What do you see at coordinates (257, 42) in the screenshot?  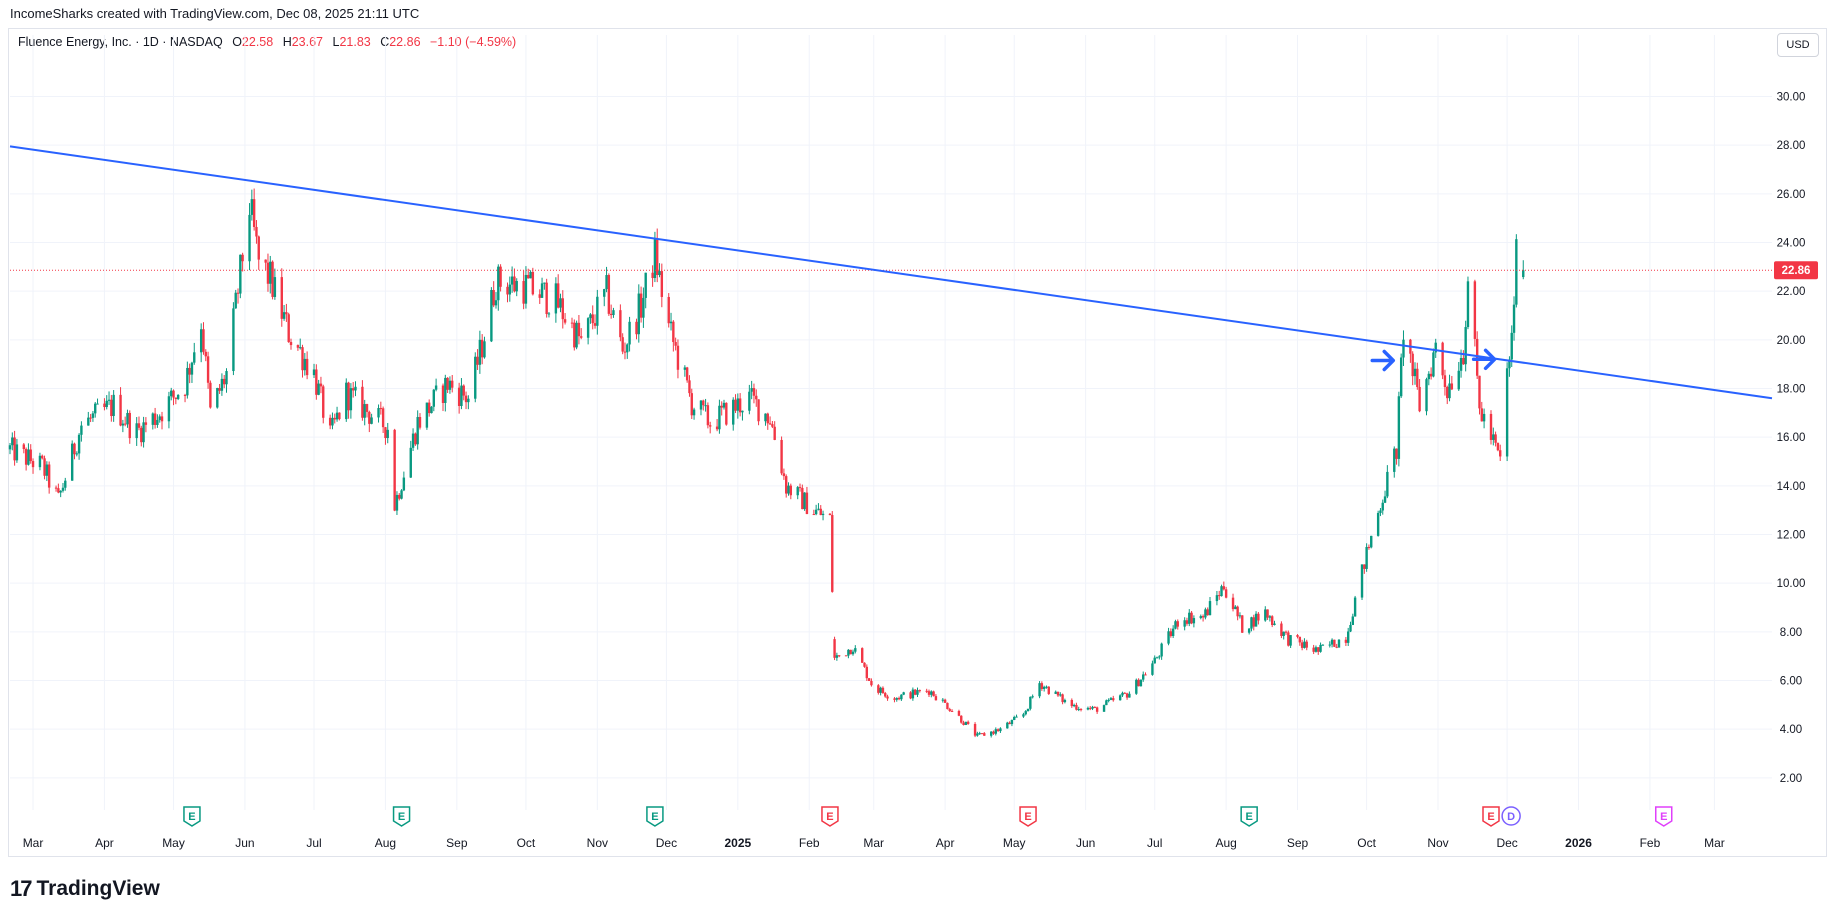 I see `open-value: 22.58` at bounding box center [257, 42].